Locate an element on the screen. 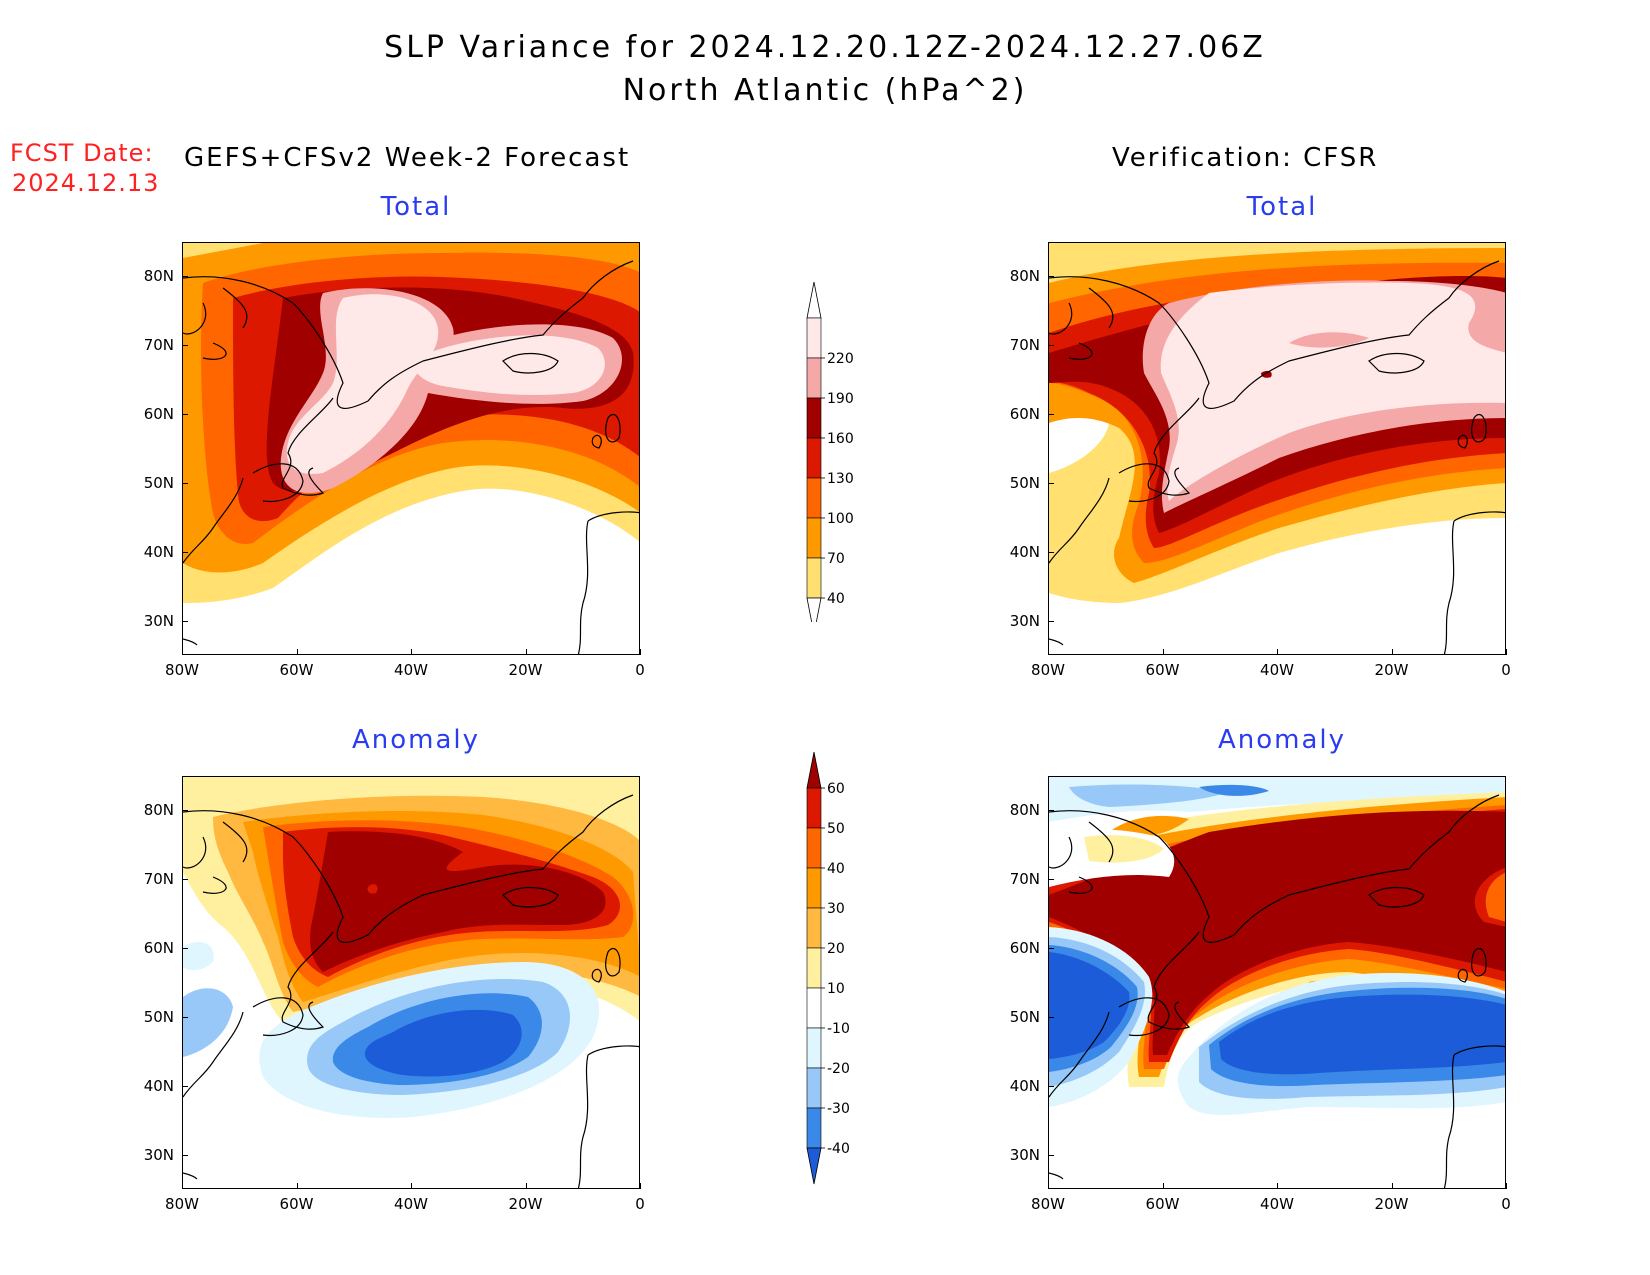 The width and height of the screenshot is (1650, 1275). anomaly-colorbar: 60 50 40 30 20 10 -10 -20 -30 -40 is located at coordinates (828, 968).